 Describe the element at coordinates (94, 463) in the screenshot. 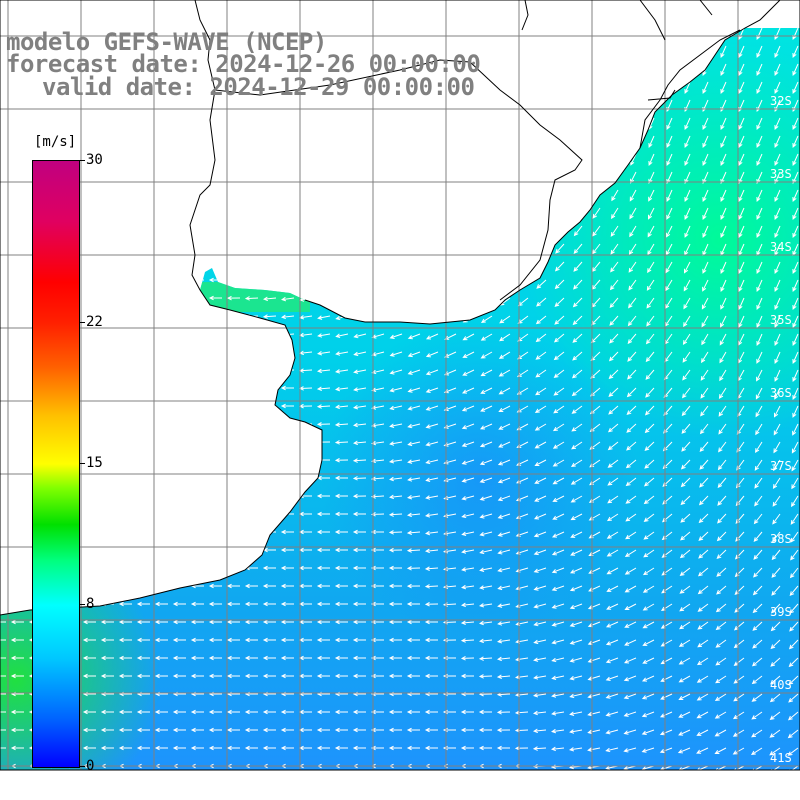

I see `colorbar-tick-label: 15` at that location.